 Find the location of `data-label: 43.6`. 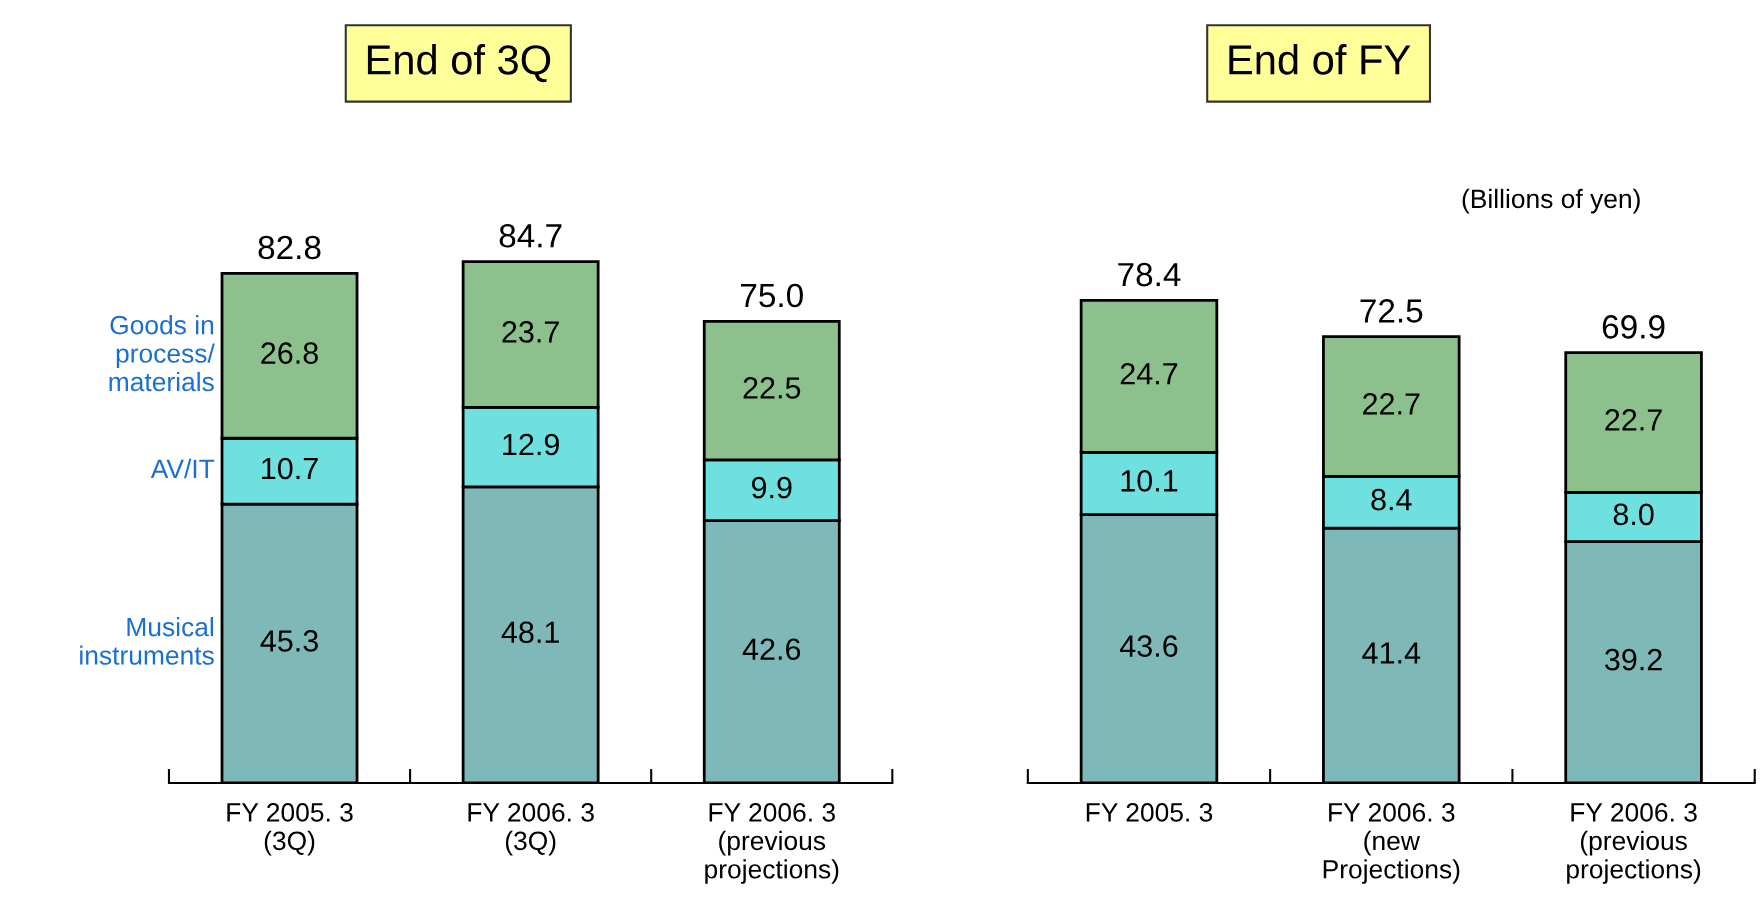

data-label: 43.6 is located at coordinates (1148, 646).